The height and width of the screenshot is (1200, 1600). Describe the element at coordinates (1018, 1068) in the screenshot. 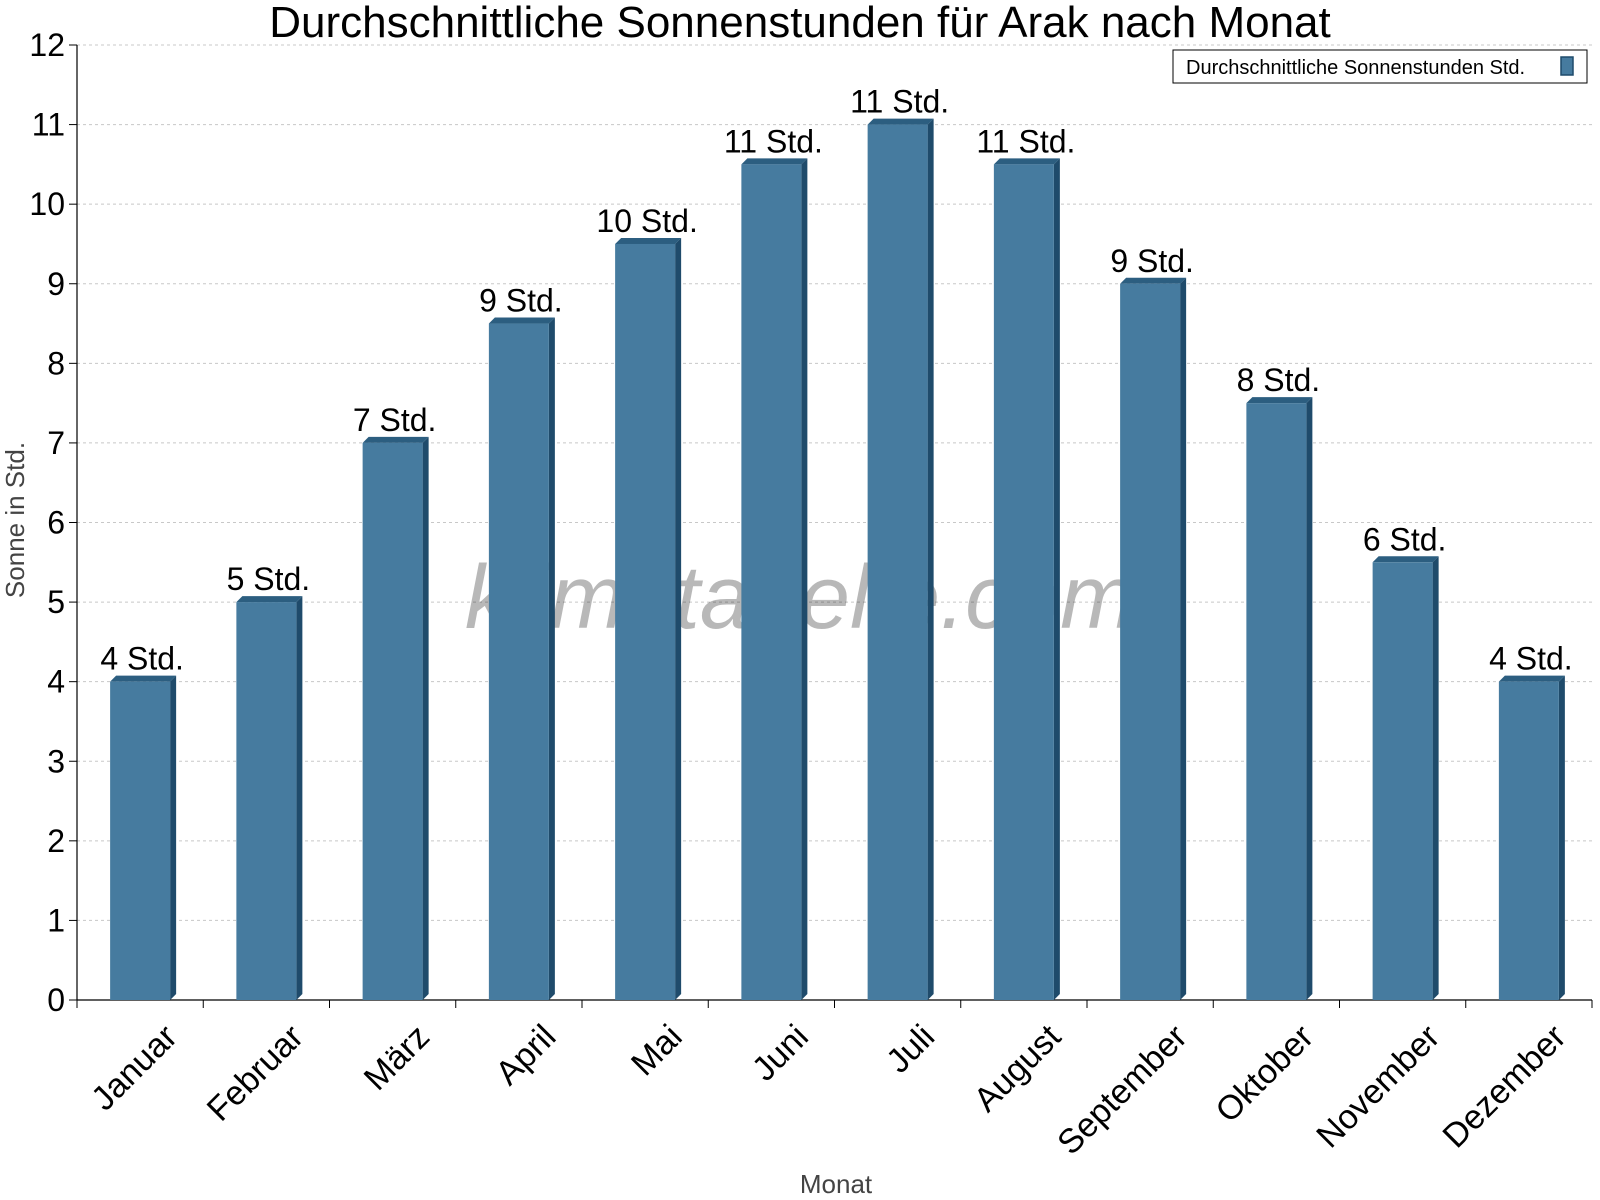

I see `x-tick-label: August` at that location.